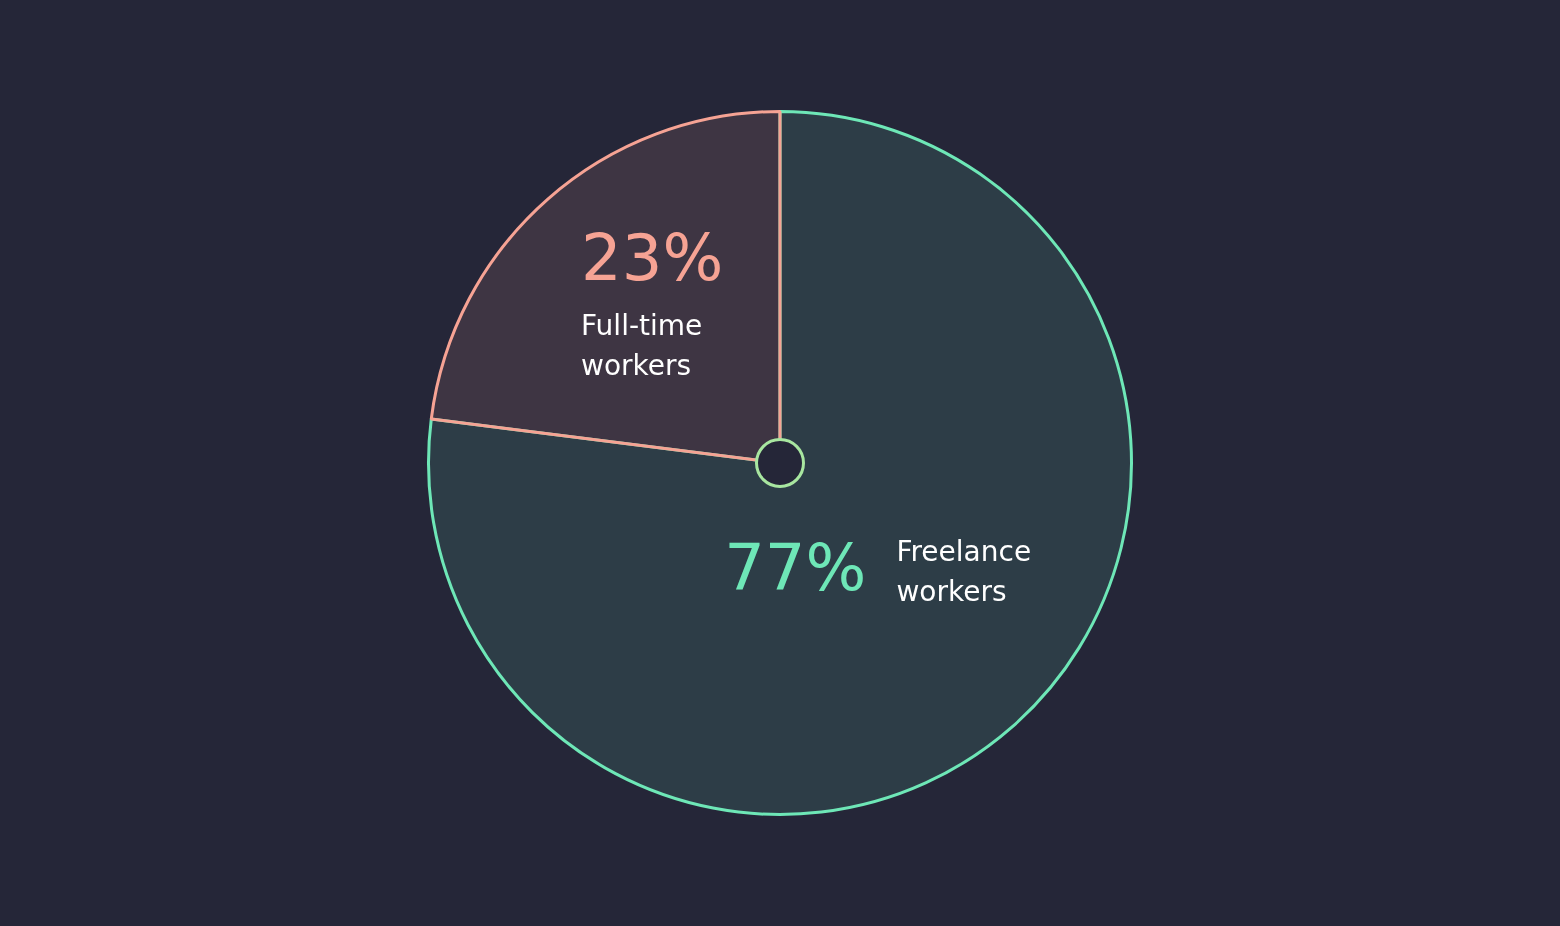 The image size is (1560, 926). Describe the element at coordinates (642, 346) in the screenshot. I see `slice-label: Full-time workers` at that location.